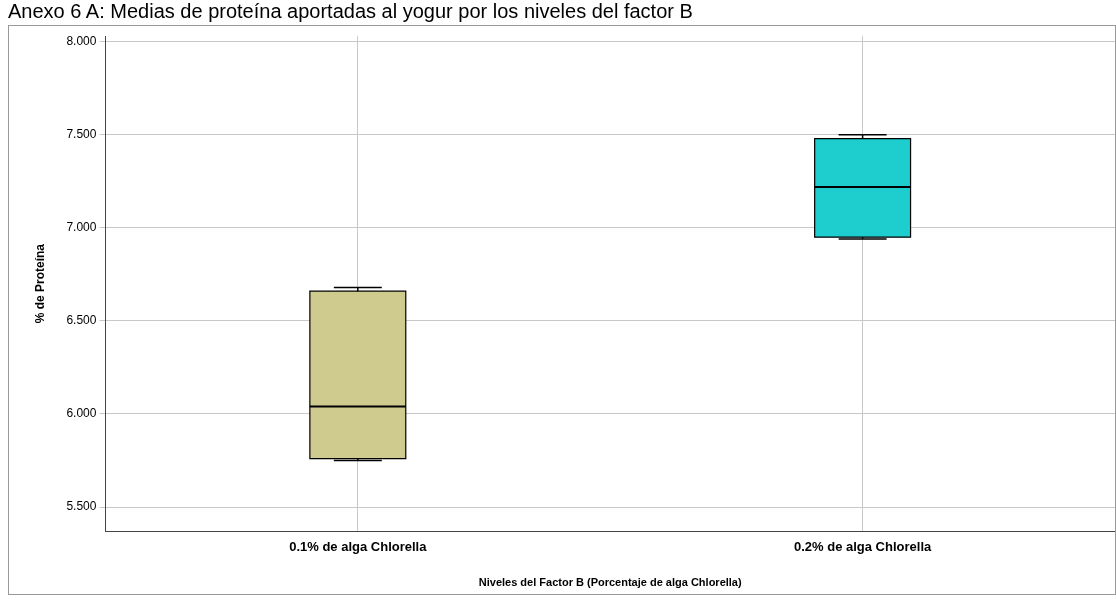 Image resolution: width=1116 pixels, height=603 pixels. What do you see at coordinates (81, 41) in the screenshot?
I see `y-tick-label: 8.000` at bounding box center [81, 41].